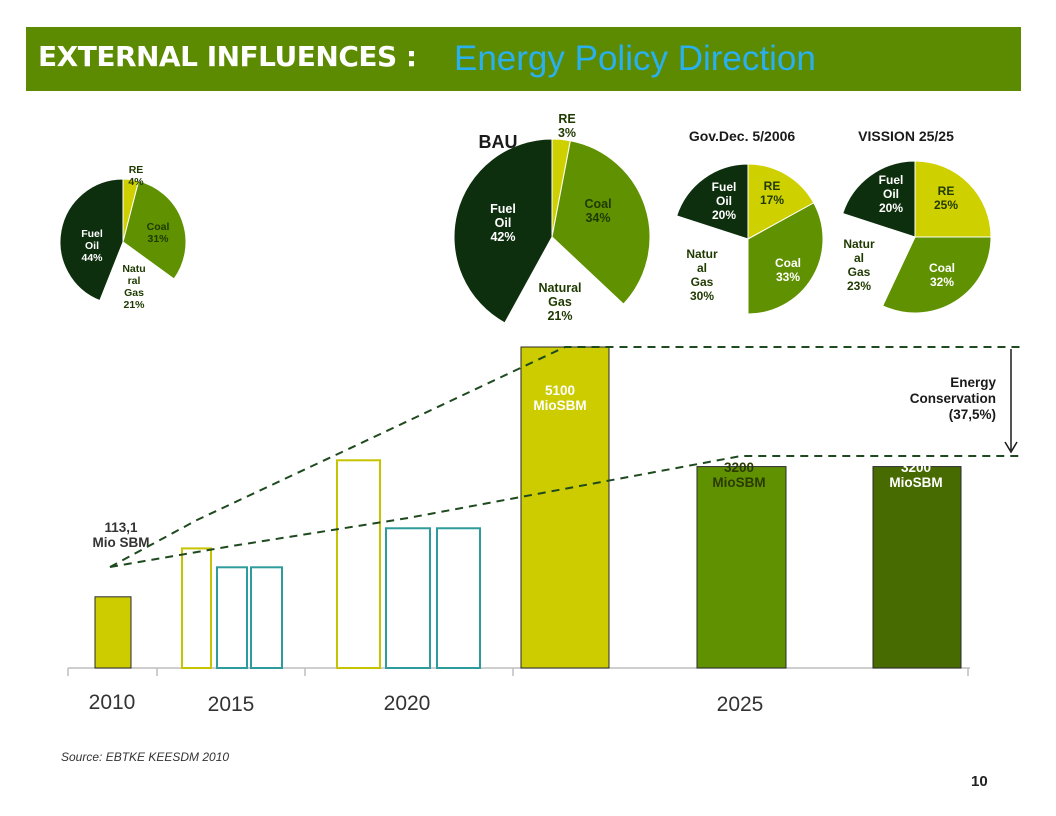  Describe the element at coordinates (702, 275) in the screenshot. I see `pie-label-natural-gas: Natur al Gas 30%` at that location.